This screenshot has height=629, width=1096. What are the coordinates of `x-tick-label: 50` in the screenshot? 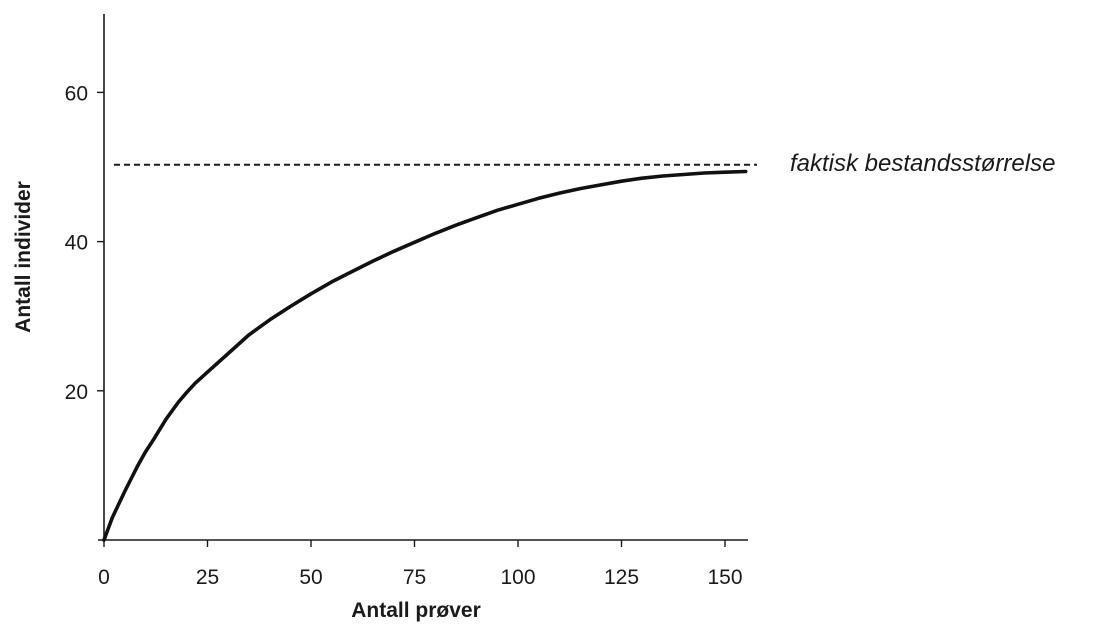 It's located at (310, 577).